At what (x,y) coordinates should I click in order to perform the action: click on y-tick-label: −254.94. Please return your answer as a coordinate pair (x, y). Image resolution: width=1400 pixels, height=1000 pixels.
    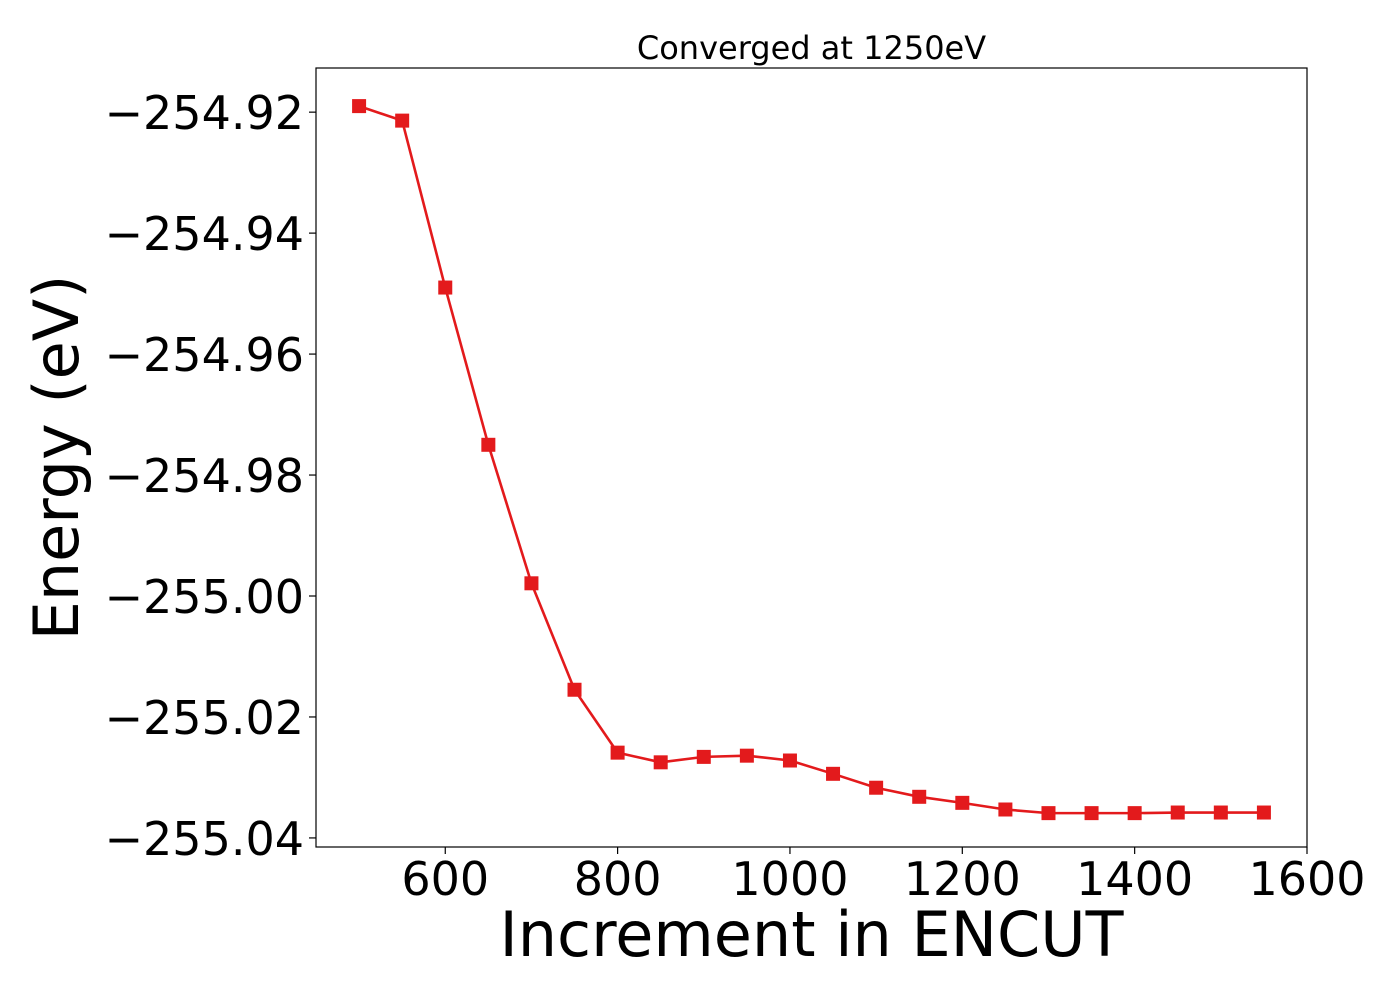
    Looking at the image, I should click on (205, 234).